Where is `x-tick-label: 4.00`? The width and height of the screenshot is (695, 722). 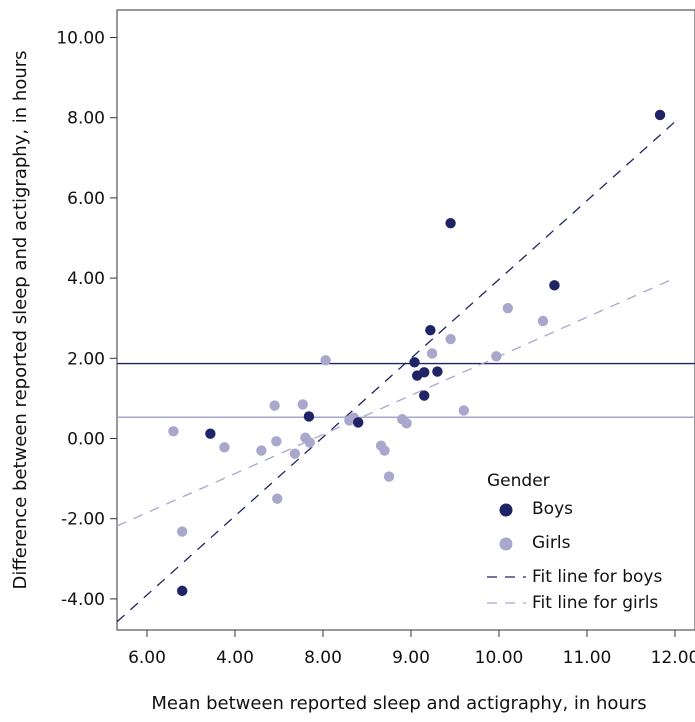 x-tick-label: 4.00 is located at coordinates (235, 658).